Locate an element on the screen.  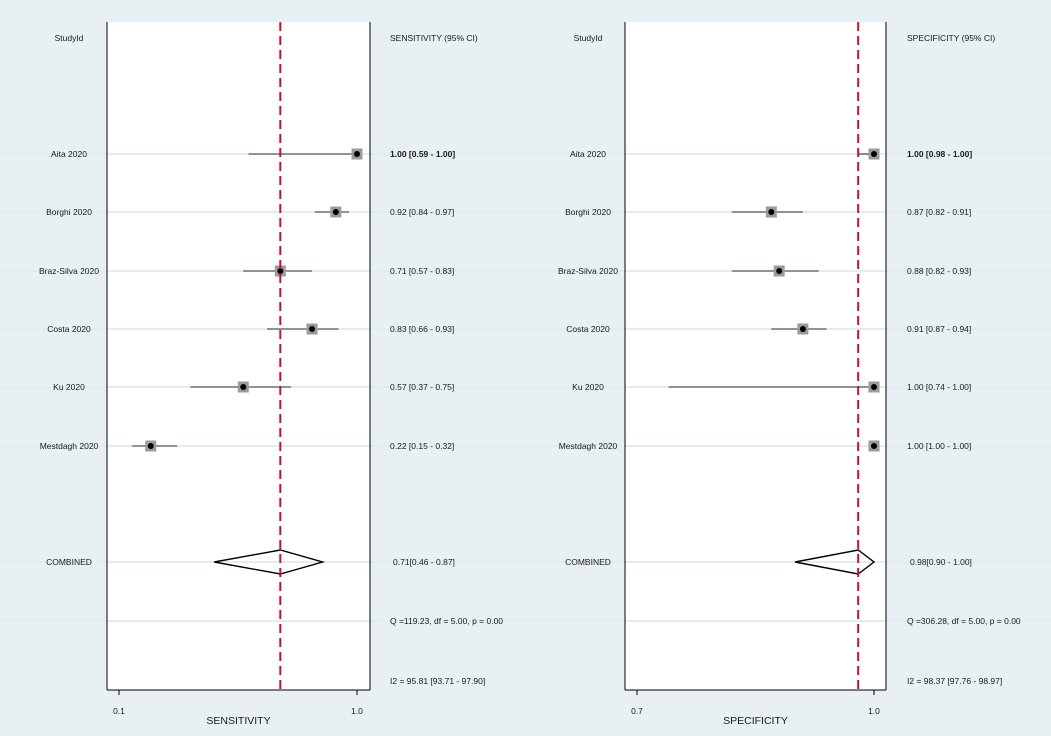
specificity-study-ci-text: 1.00 [0.74 - 1.00] is located at coordinates (939, 387).